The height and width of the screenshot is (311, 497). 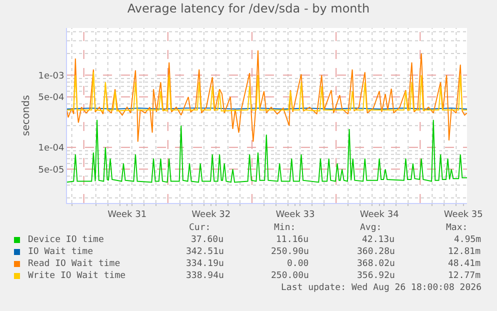 What do you see at coordinates (26, 115) in the screenshot?
I see `y-axis-title: seconds` at bounding box center [26, 115].